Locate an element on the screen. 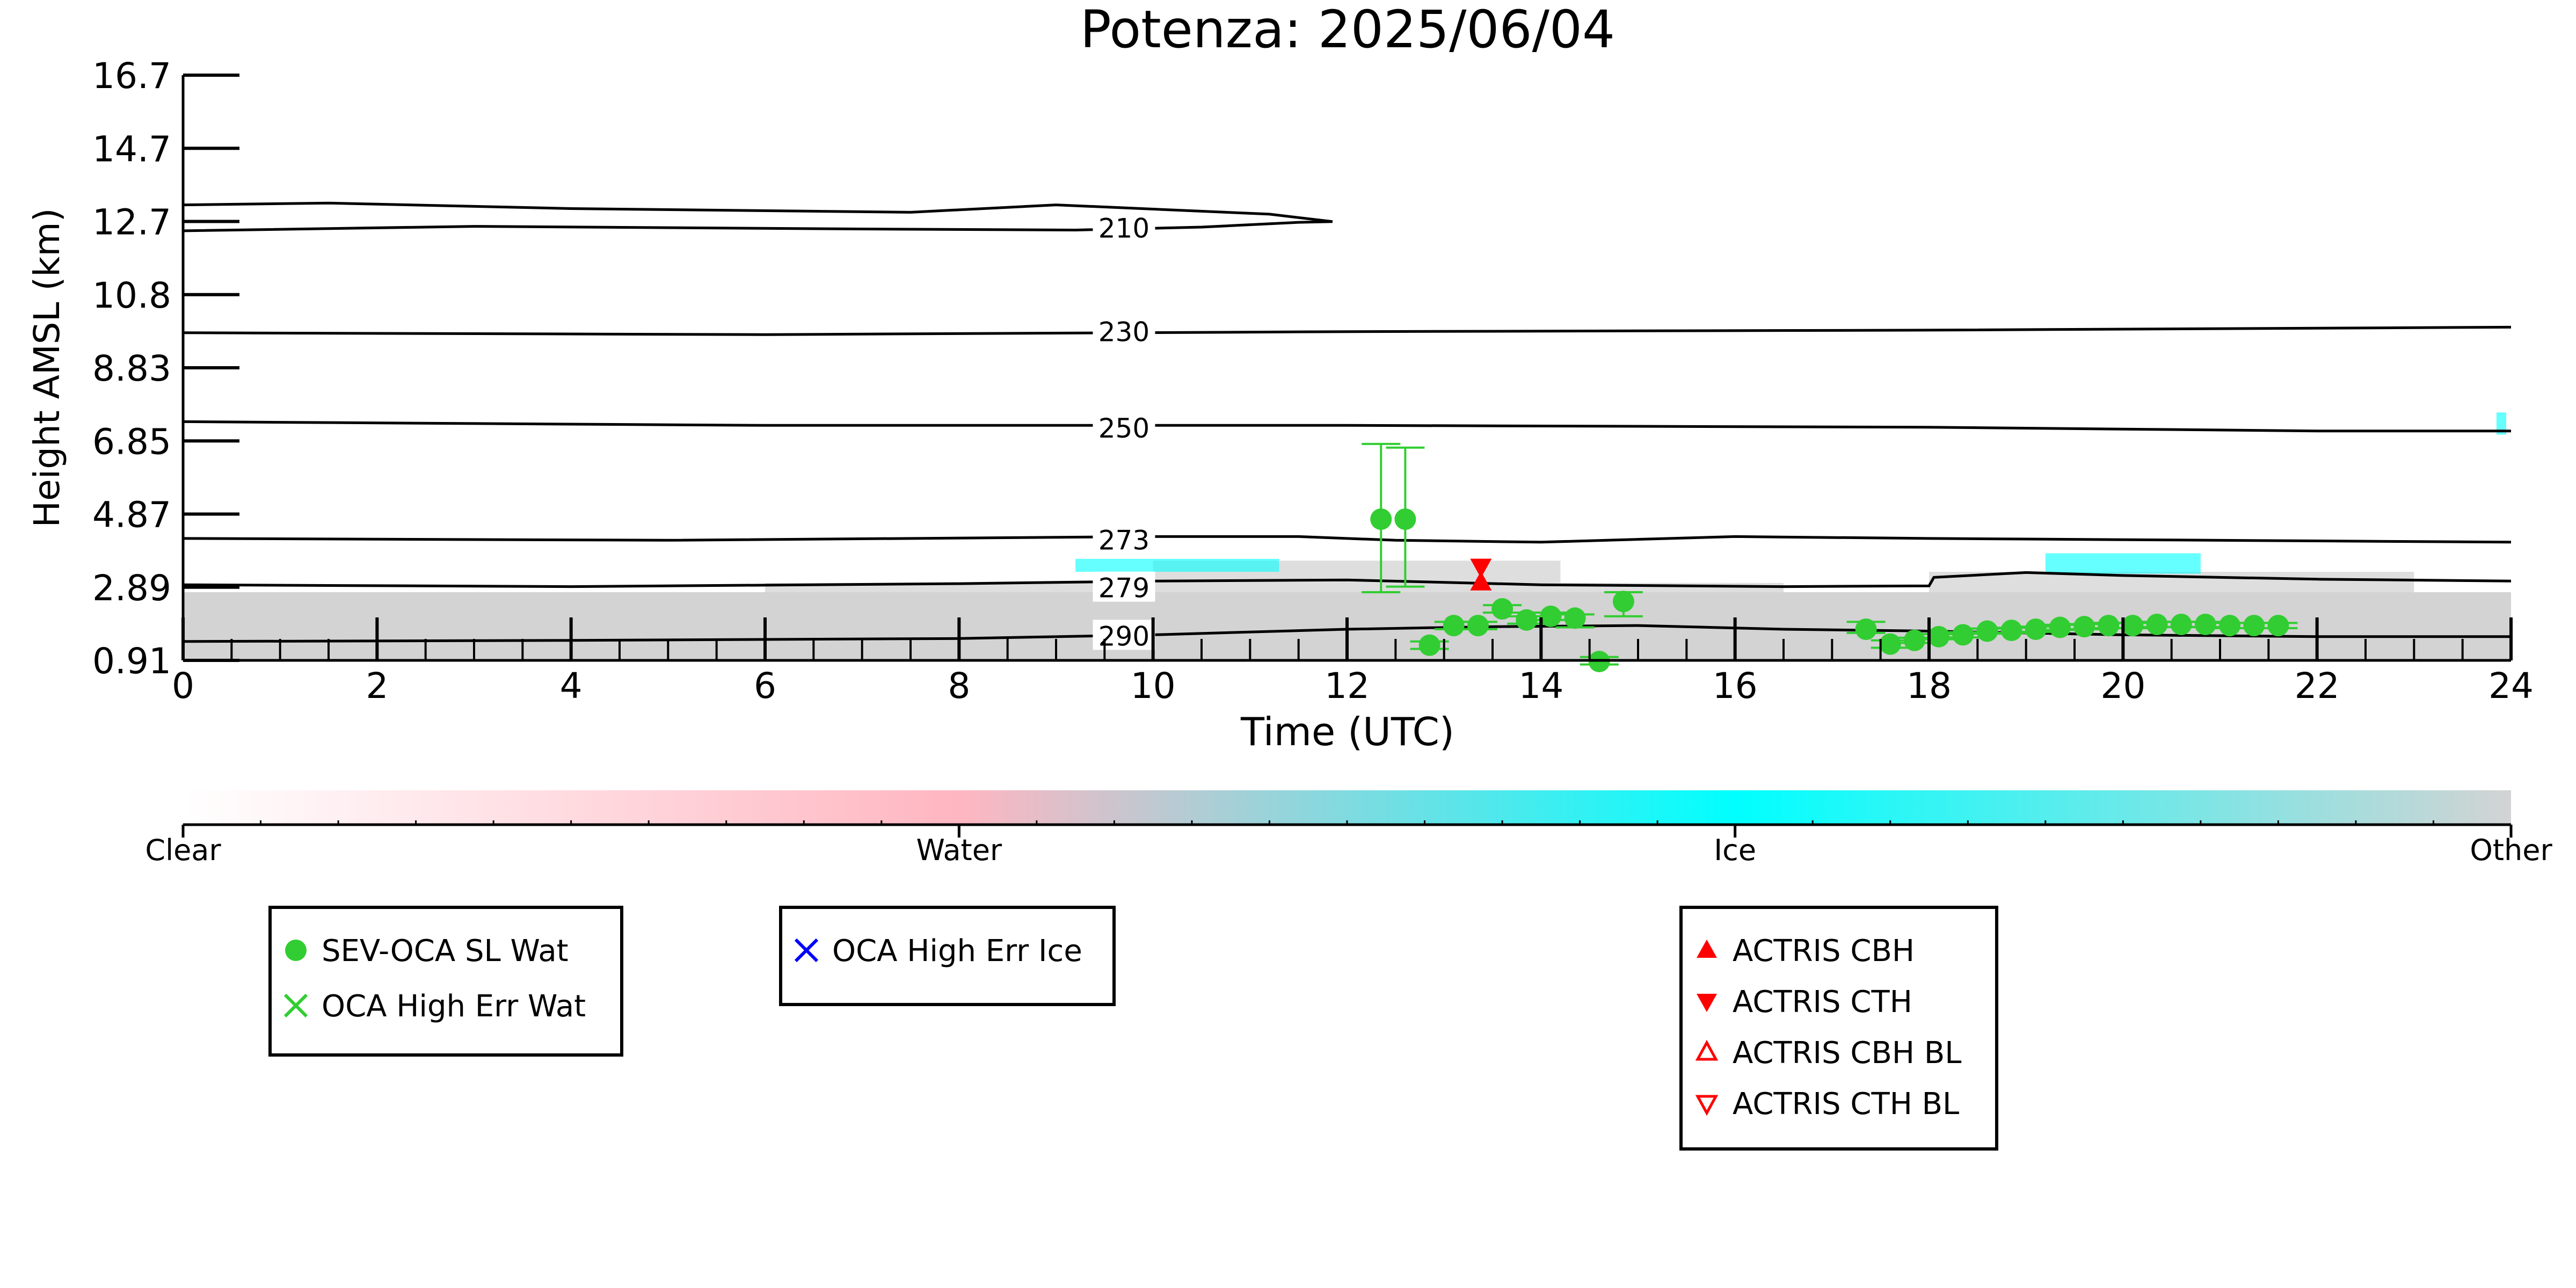 The width and height of the screenshot is (2576, 1288). contour-label: 250 is located at coordinates (1123, 428).